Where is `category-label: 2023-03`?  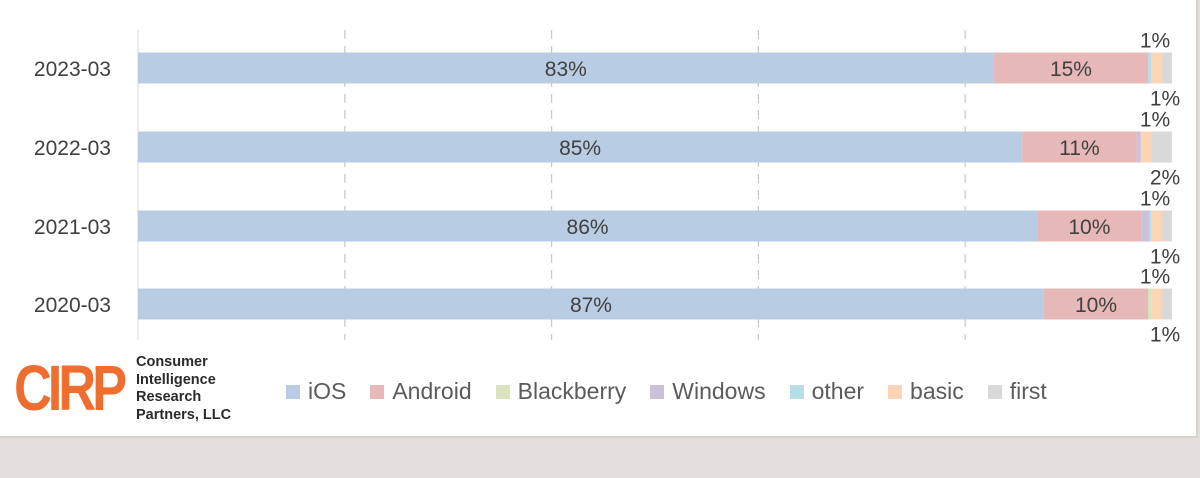 category-label: 2023-03 is located at coordinates (72, 69).